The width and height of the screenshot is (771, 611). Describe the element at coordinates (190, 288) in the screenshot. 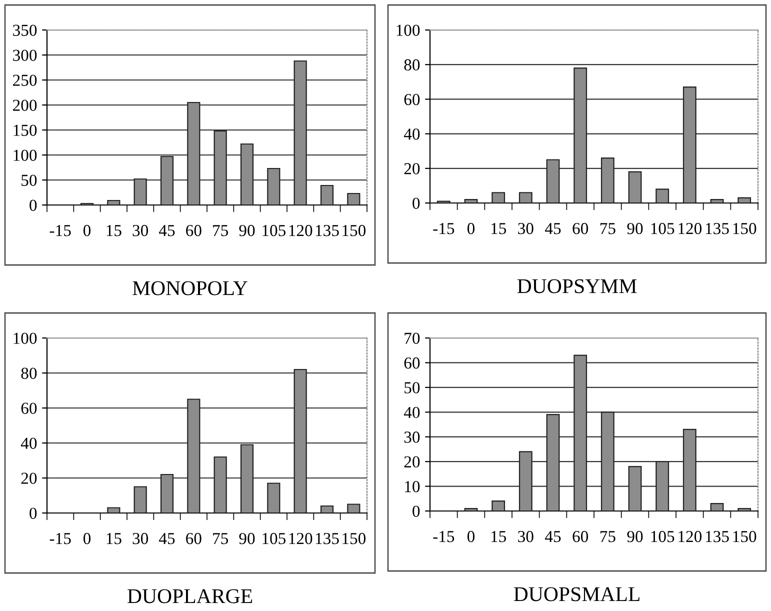

I see `text: MONOPOLY` at that location.